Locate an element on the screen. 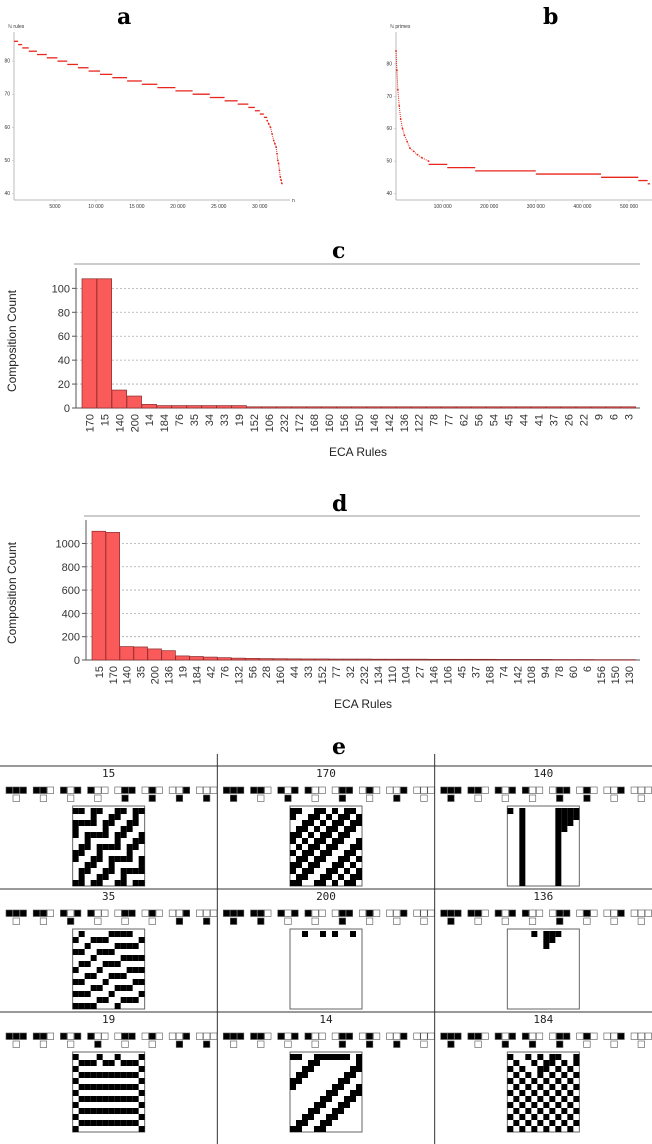 The height and width of the screenshot is (1144, 652). x-tick-label: 232 is located at coordinates (285, 423).